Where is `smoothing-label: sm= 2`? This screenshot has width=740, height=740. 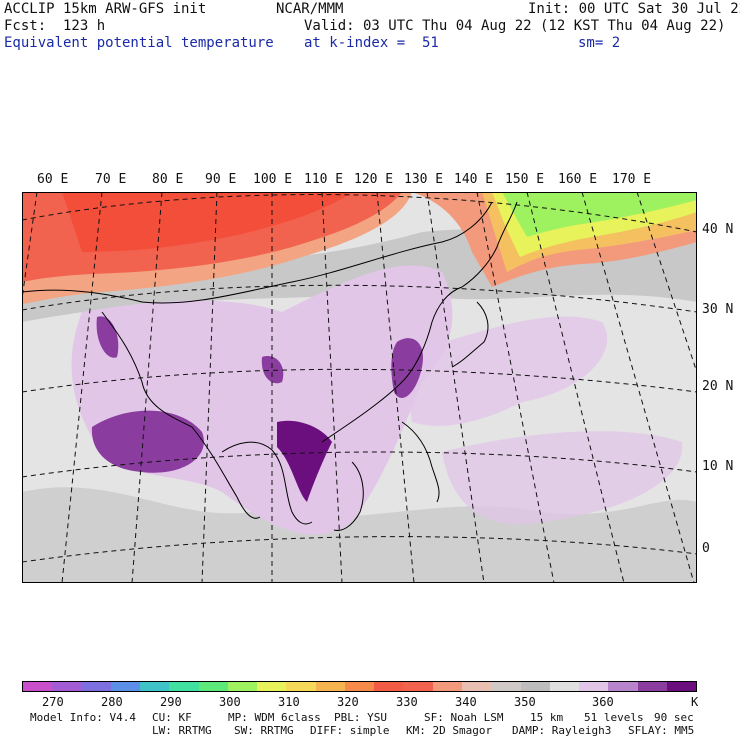
smoothing-label: sm= 2 is located at coordinates (599, 43).